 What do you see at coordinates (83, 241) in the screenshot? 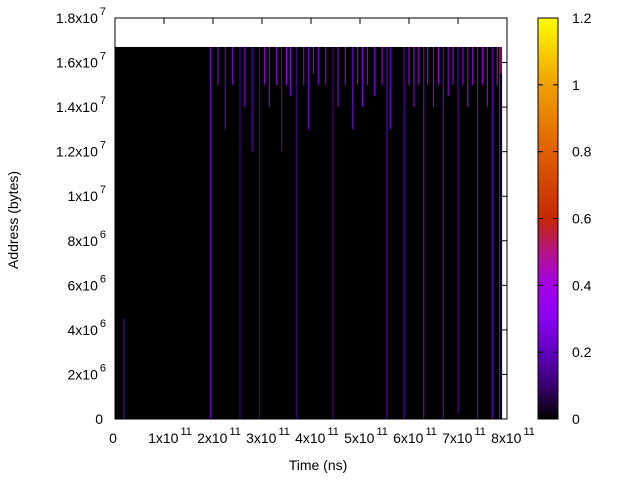
I see `y-tick-label-mantissa: 8x10` at bounding box center [83, 241].